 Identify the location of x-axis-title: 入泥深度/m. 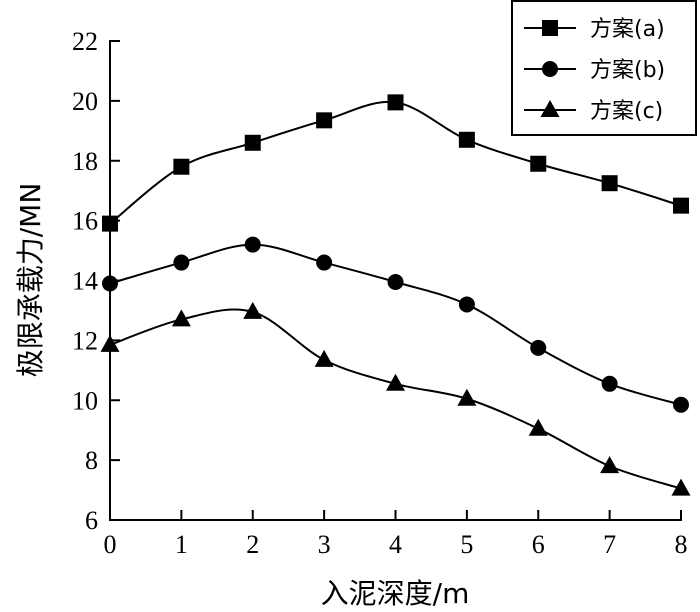
(395, 593).